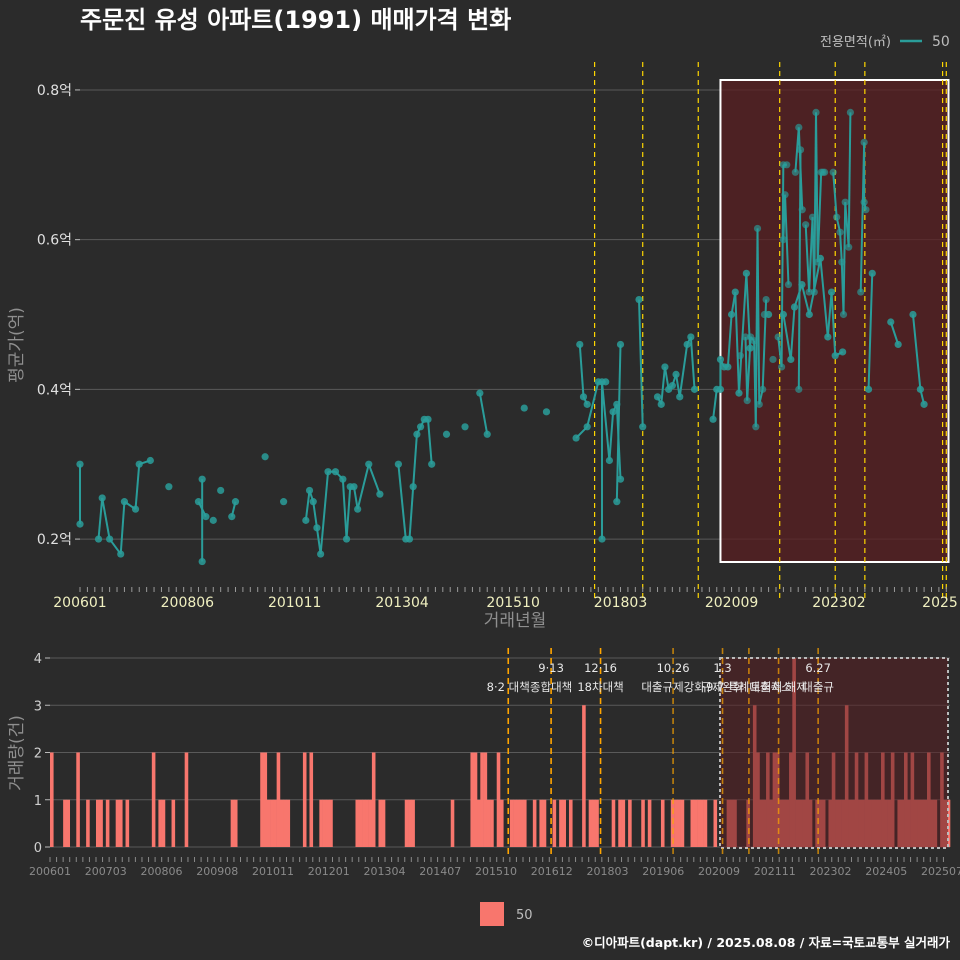  I want to click on price-y-tick-label: 0.4억, so click(54, 390).